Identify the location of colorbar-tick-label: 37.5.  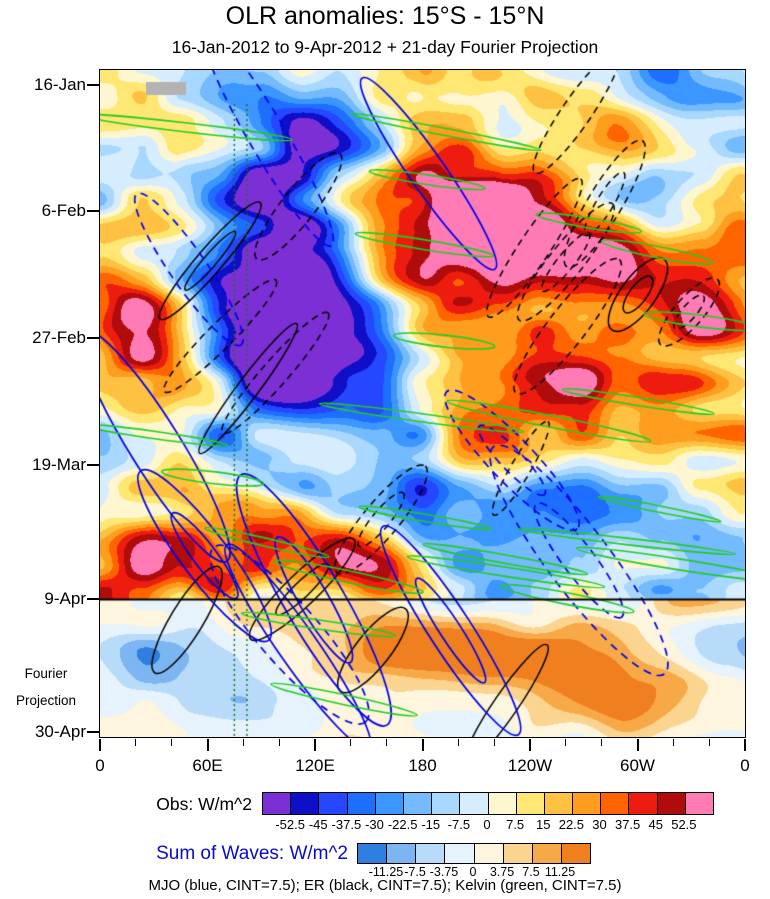
(627, 824).